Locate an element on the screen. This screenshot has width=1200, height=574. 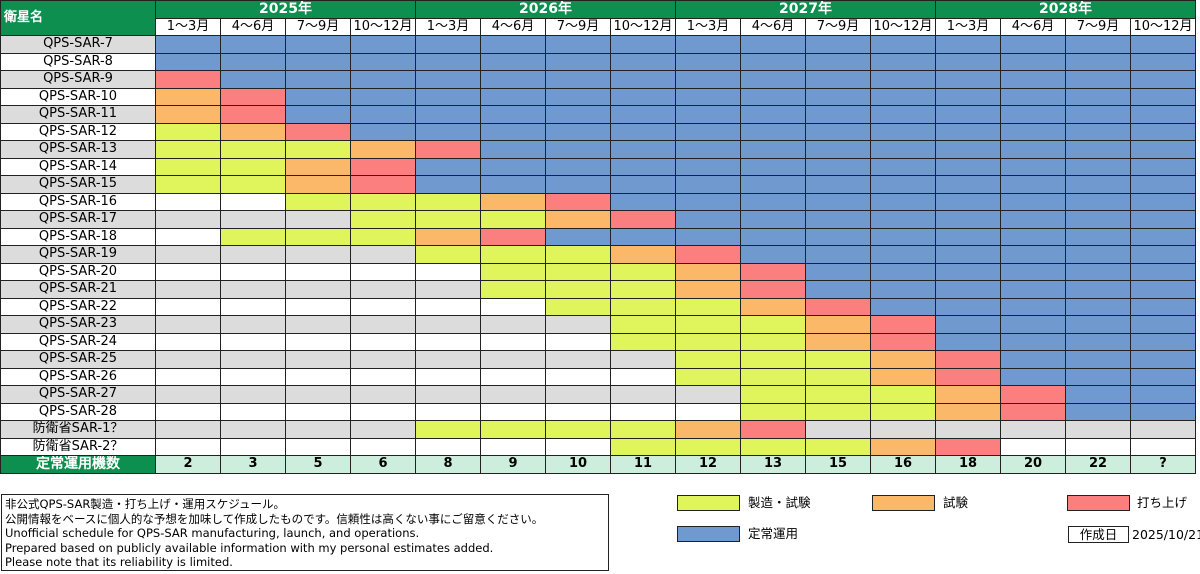
operational-count-value: 11 is located at coordinates (643, 464).